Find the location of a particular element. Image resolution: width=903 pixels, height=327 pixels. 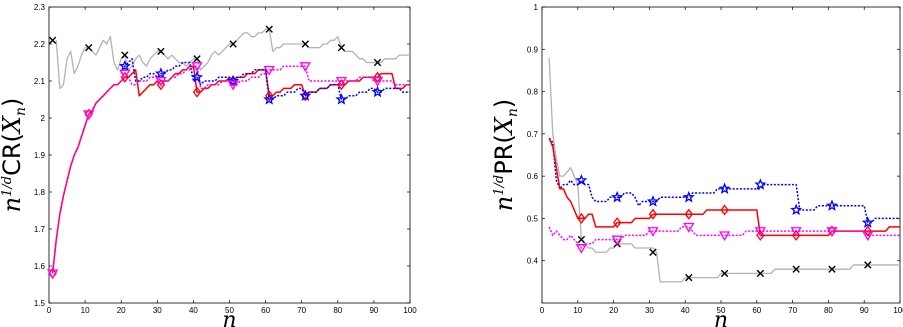

y-tick-label: 0.4 is located at coordinates (533, 261).